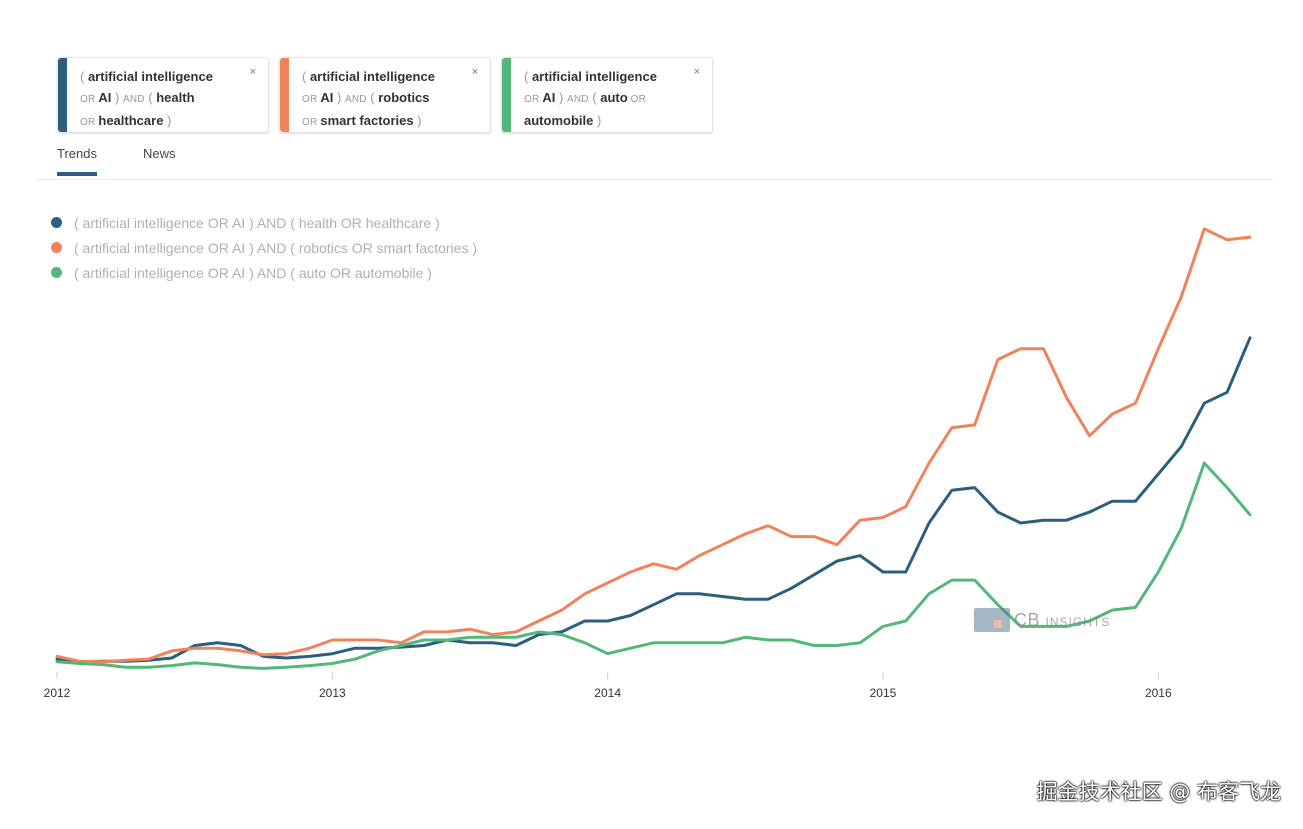 Image resolution: width=1303 pixels, height=829 pixels. I want to click on tab-trends: Trends, so click(77, 161).